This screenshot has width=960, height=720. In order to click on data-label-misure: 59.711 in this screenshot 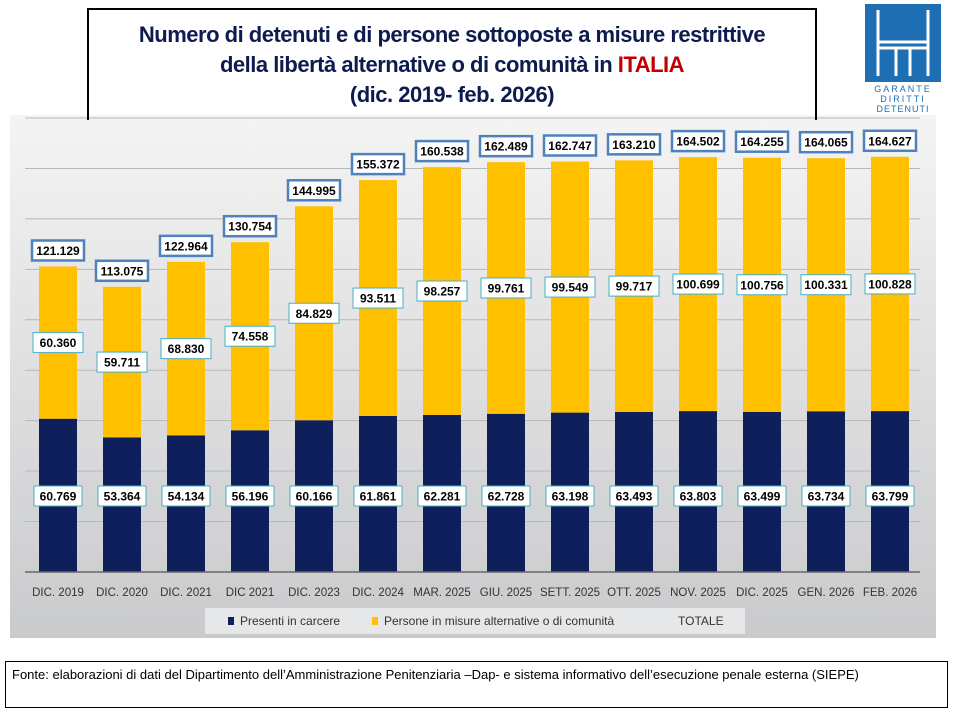, I will do `click(122, 363)`.